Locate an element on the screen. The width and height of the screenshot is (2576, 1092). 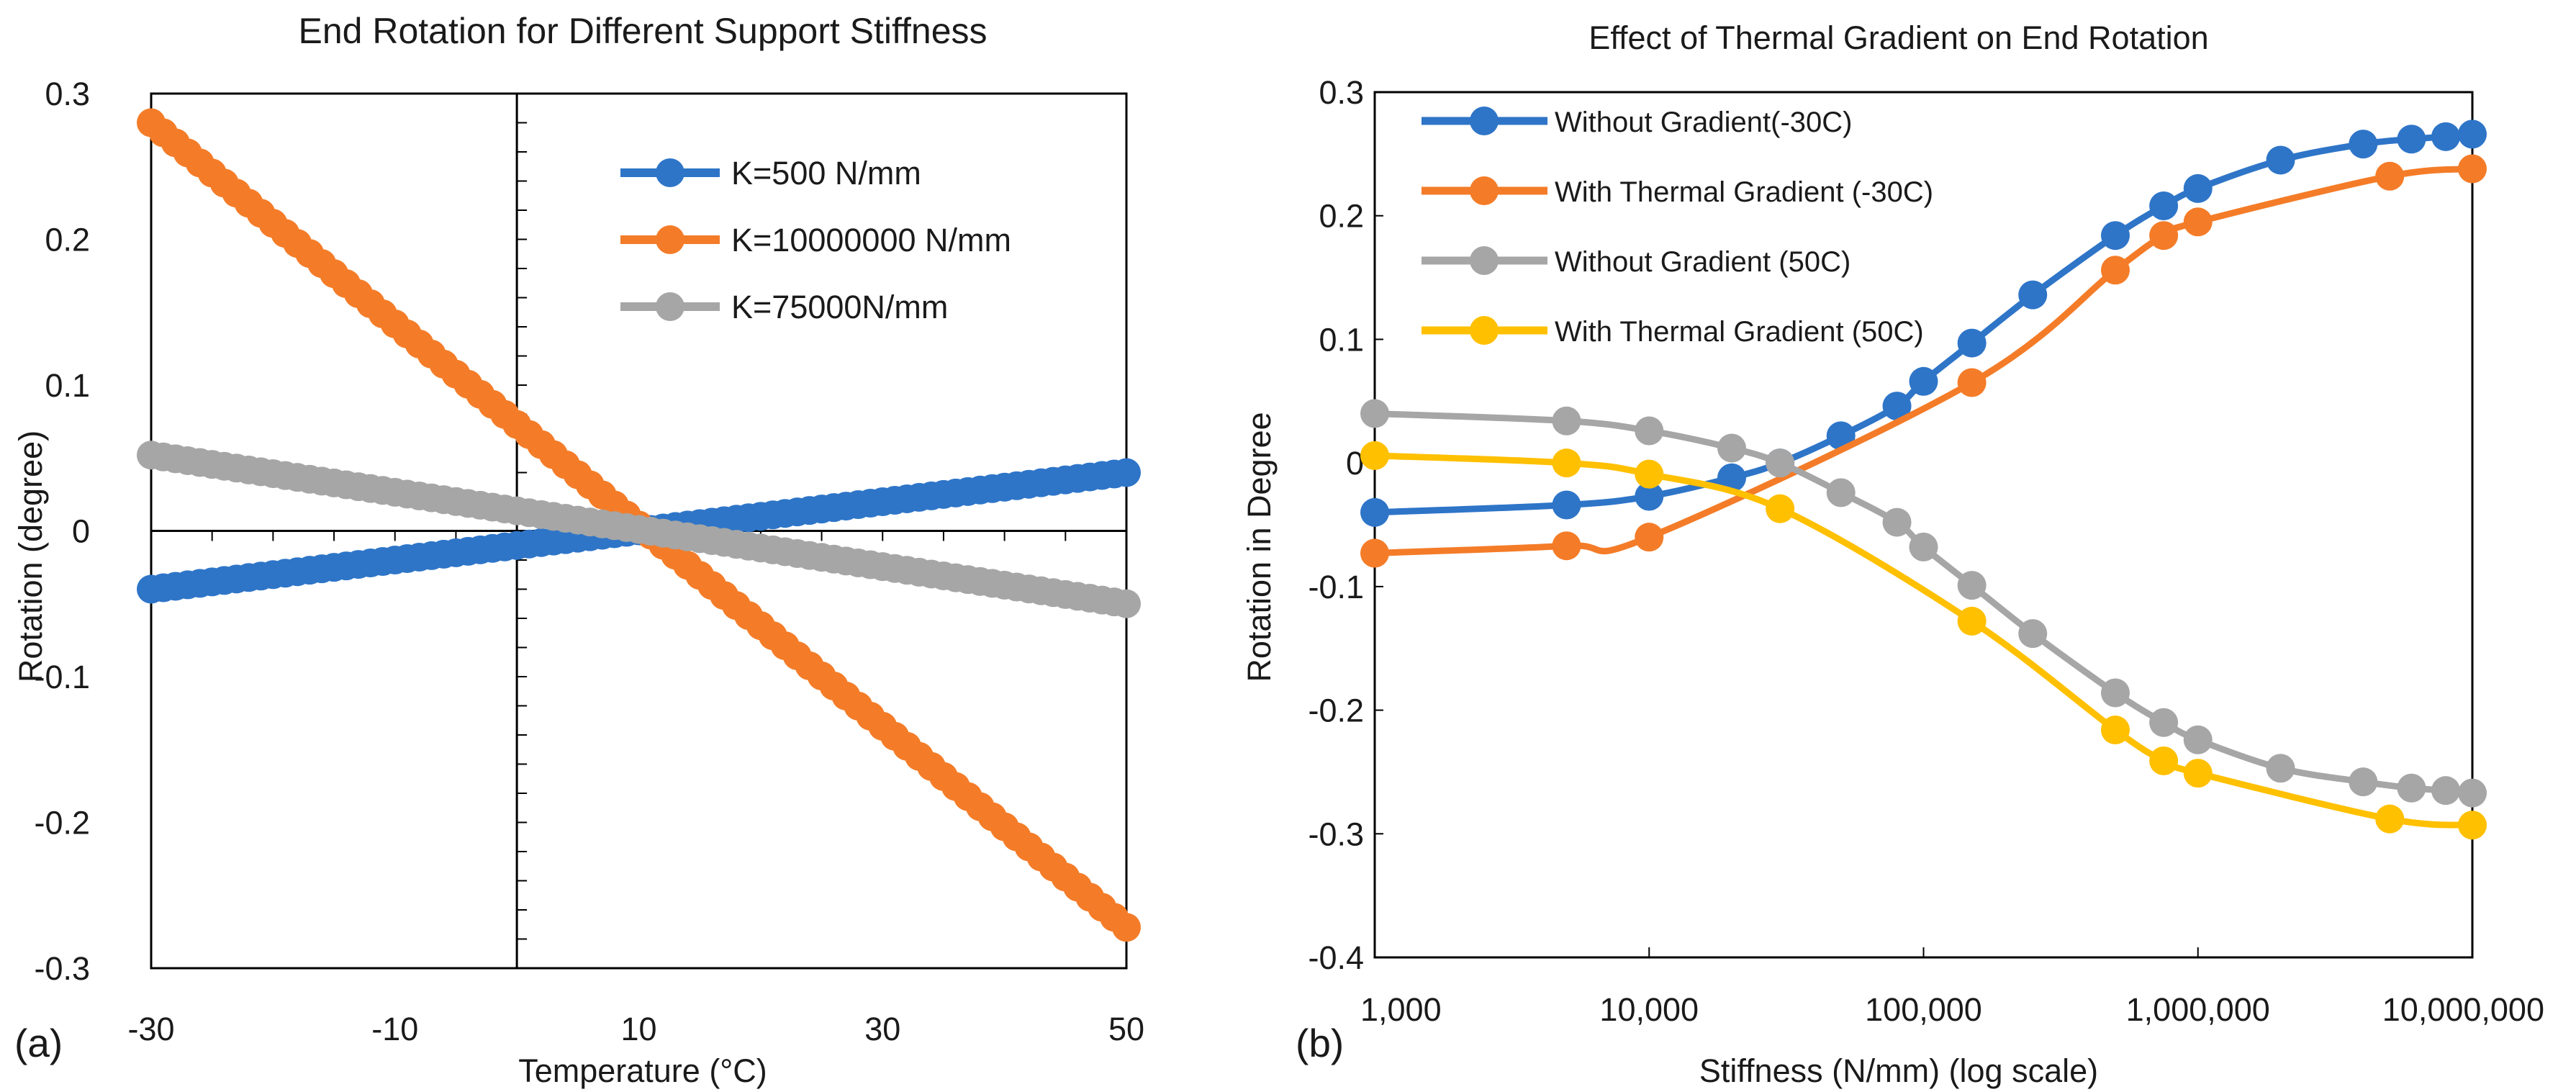
chart-a-ylabel: Rotation (degree) is located at coordinates (31, 556).